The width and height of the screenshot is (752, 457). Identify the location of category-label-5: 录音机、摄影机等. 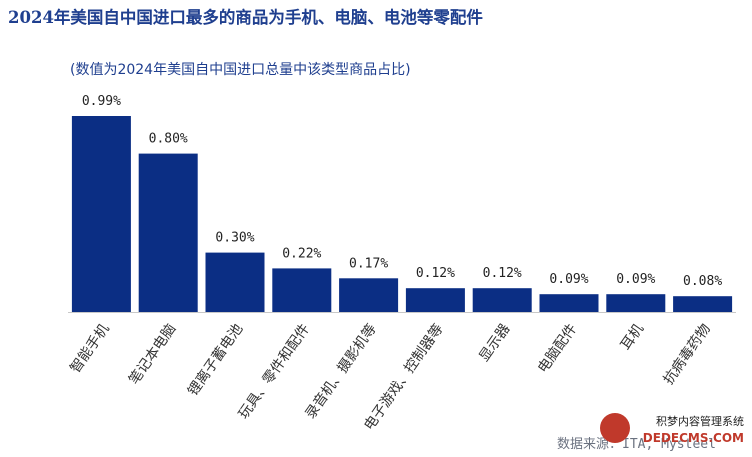
(341, 371).